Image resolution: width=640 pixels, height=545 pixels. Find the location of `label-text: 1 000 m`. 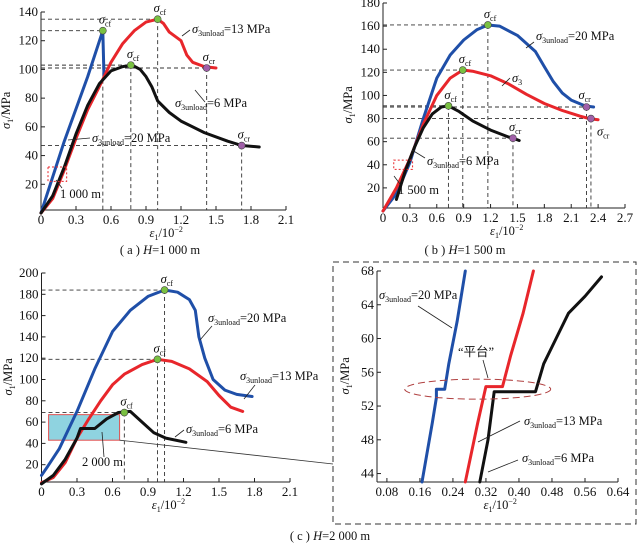

label-text: 1 000 m is located at coordinates (80, 194).